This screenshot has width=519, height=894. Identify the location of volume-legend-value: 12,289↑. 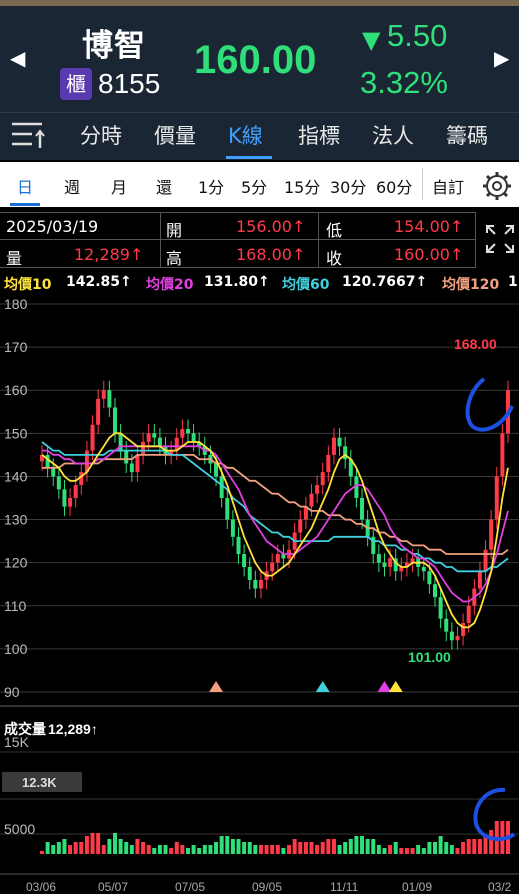
(73, 729).